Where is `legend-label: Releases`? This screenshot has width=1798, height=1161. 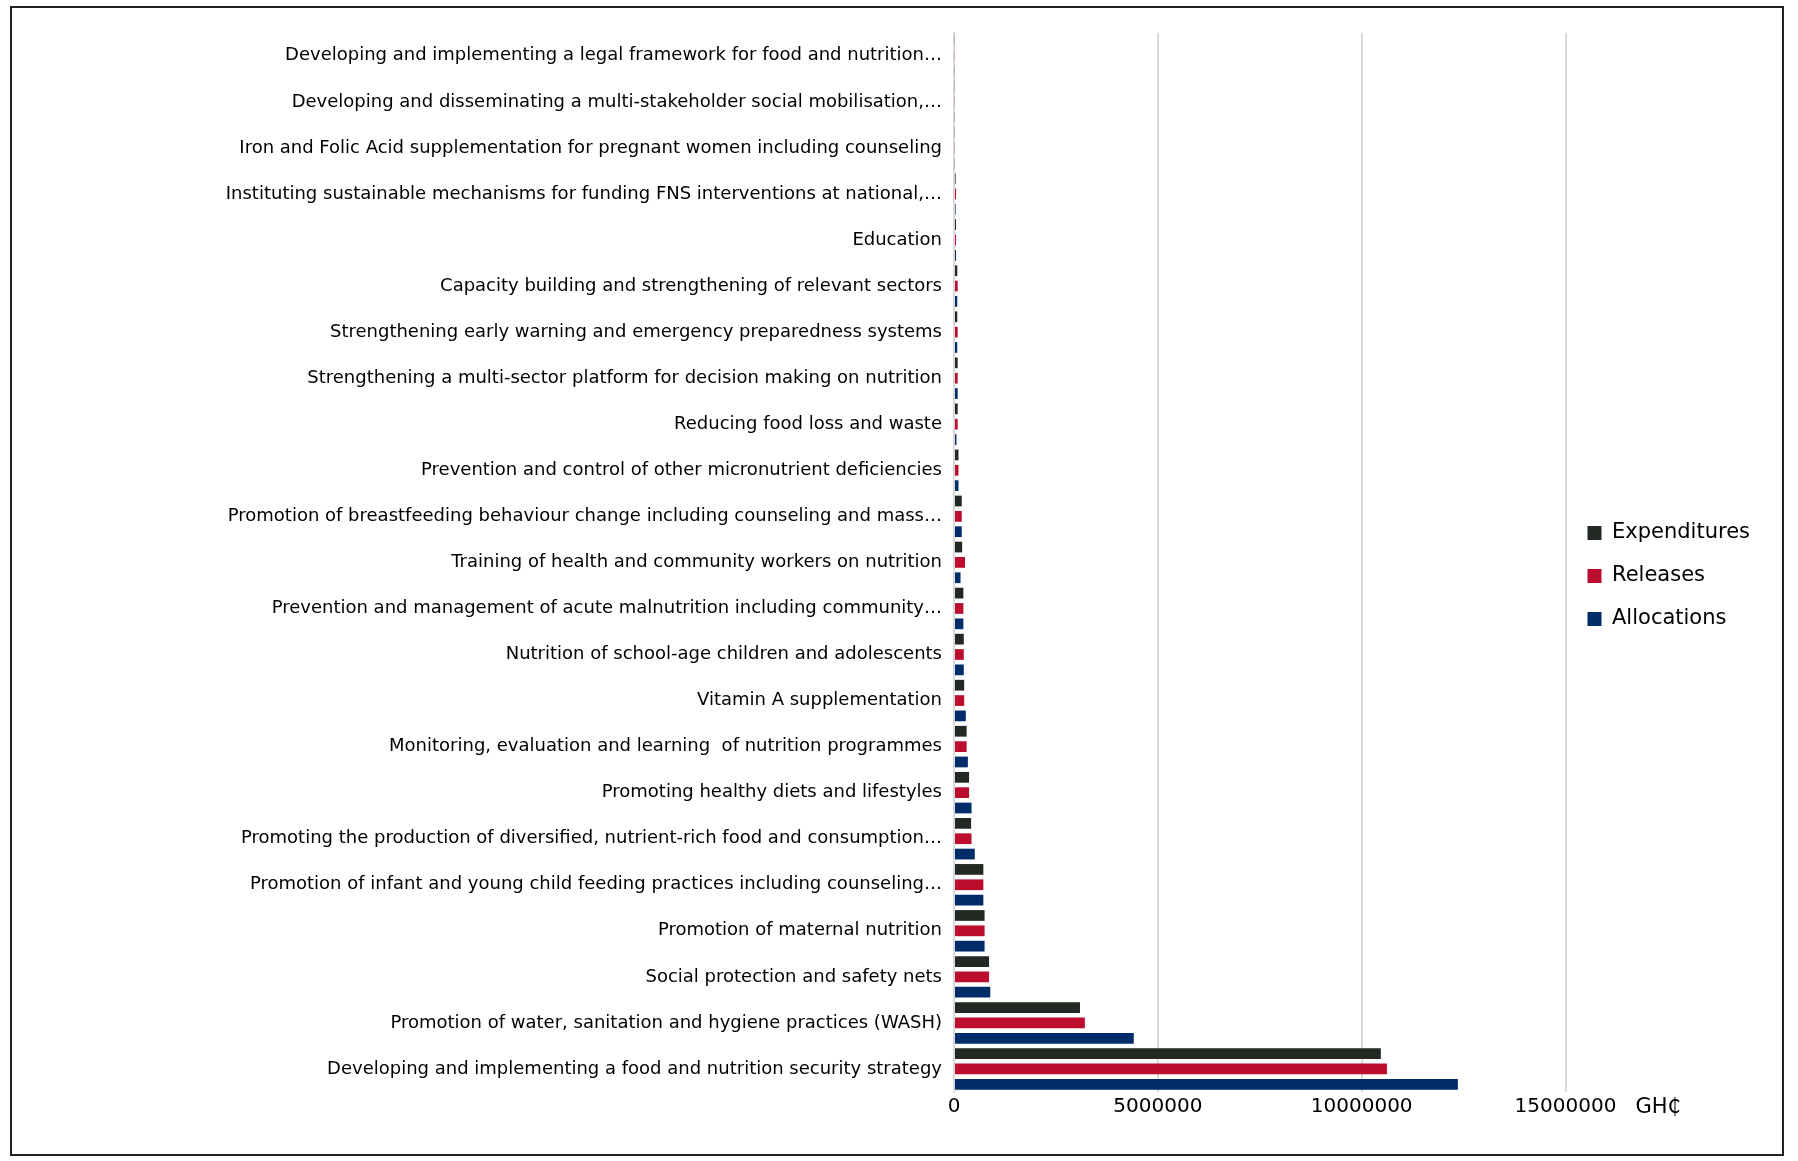 legend-label: Releases is located at coordinates (1658, 574).